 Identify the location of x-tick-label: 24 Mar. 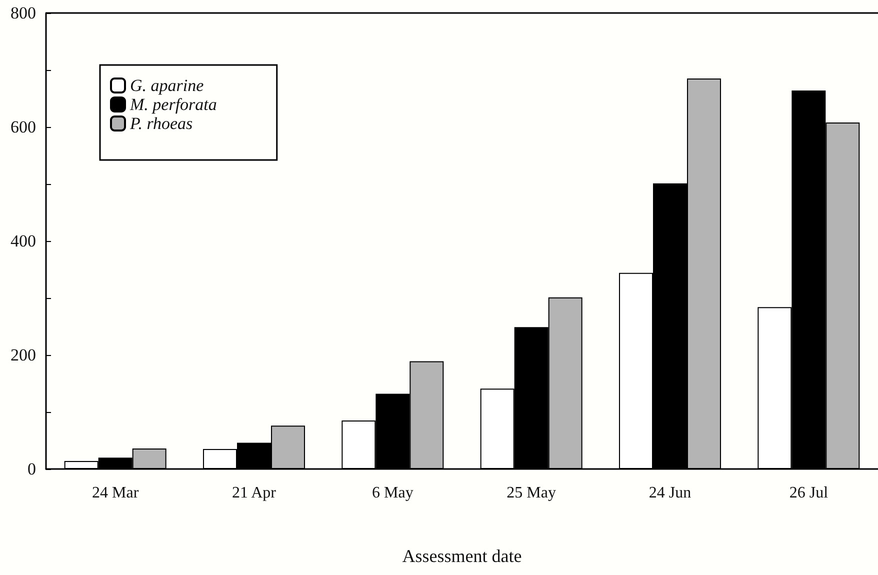
(116, 493).